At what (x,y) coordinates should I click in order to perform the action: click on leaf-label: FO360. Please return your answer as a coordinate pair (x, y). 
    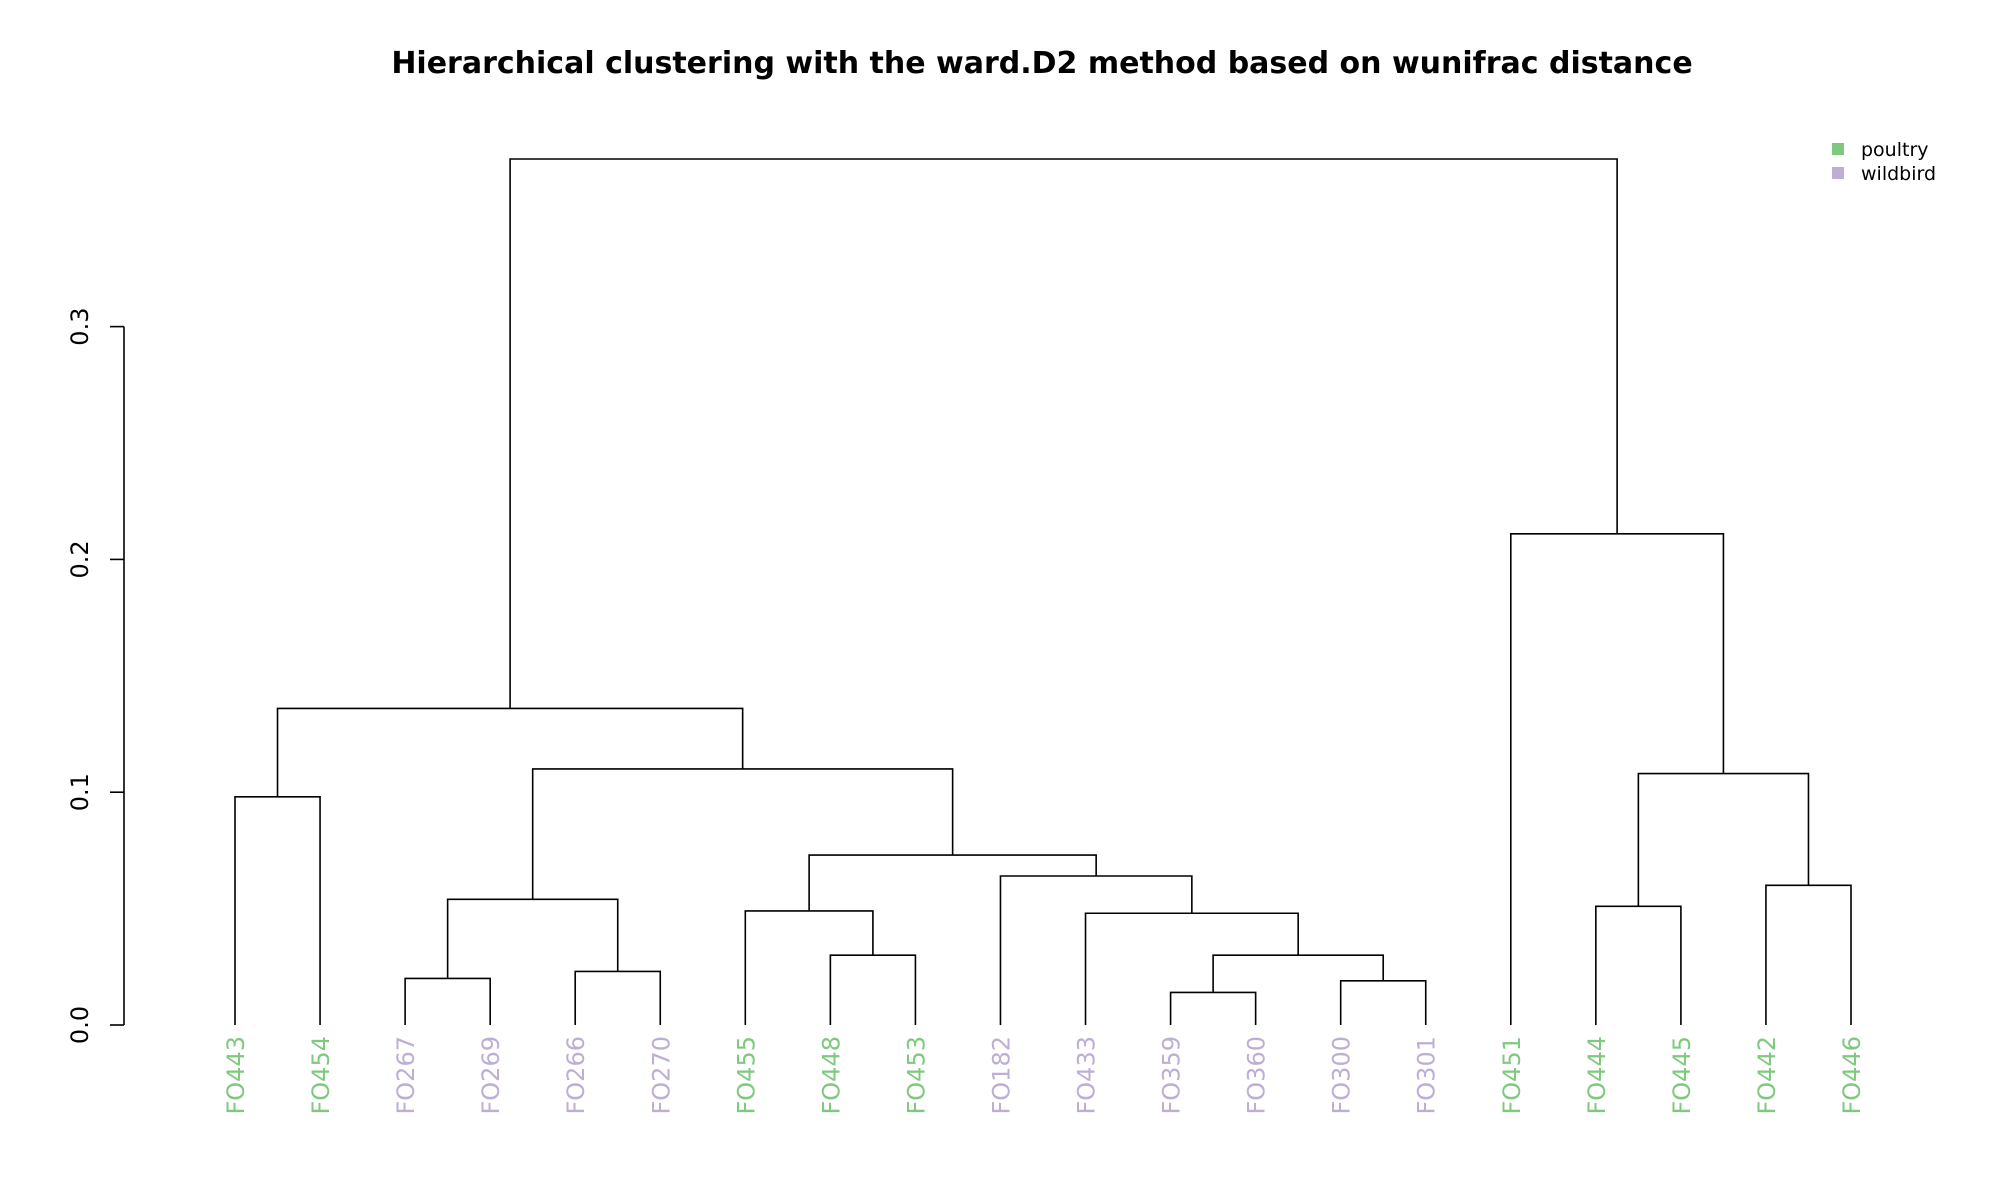
    Looking at the image, I should click on (1257, 1075).